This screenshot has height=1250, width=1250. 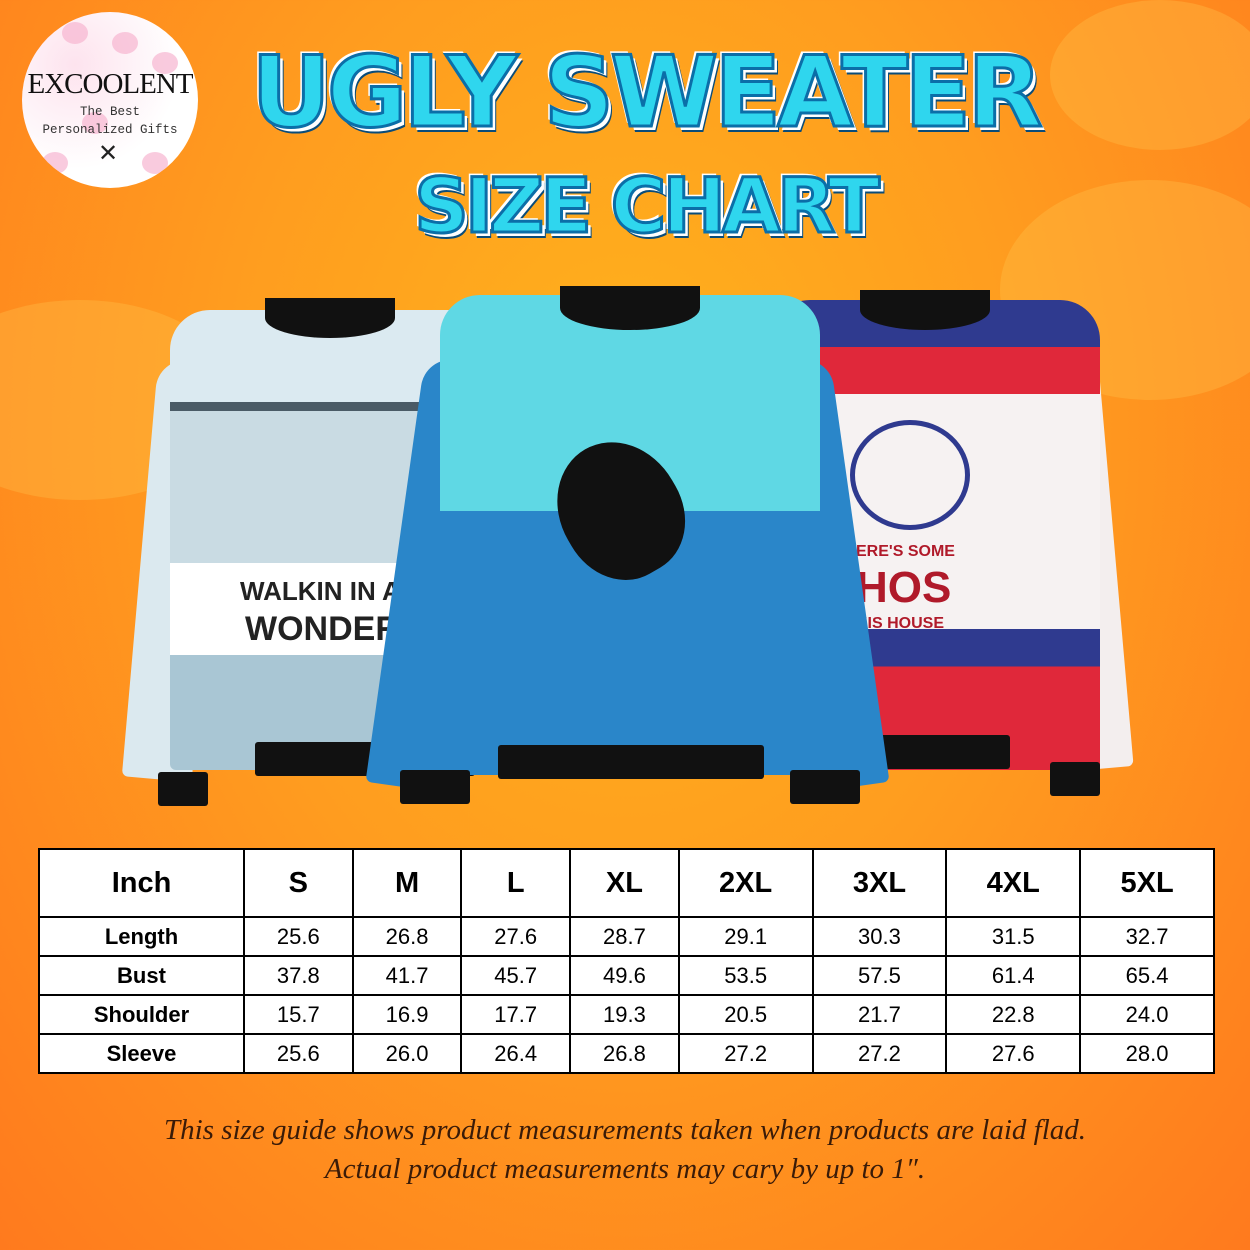 I want to click on table-row: Bust 37.8 41.7 45.7 49.6 53.5 57.5 61.4 65.4, so click(x=626, y=975).